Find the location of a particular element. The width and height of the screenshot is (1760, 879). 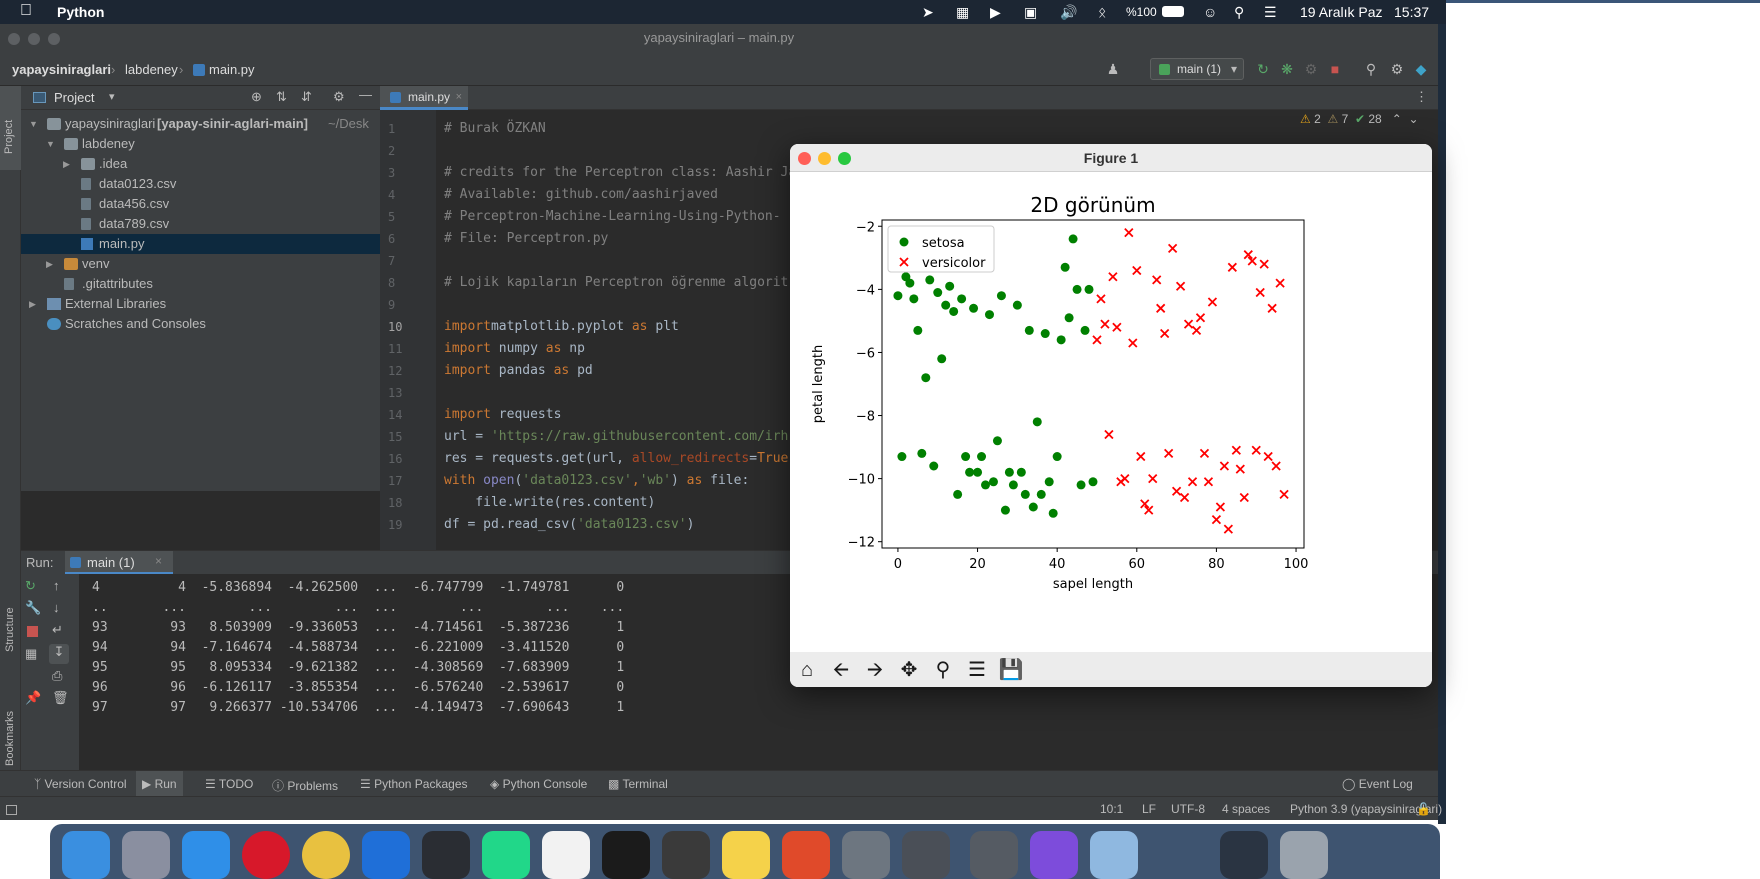

finder-icon is located at coordinates (86, 855).